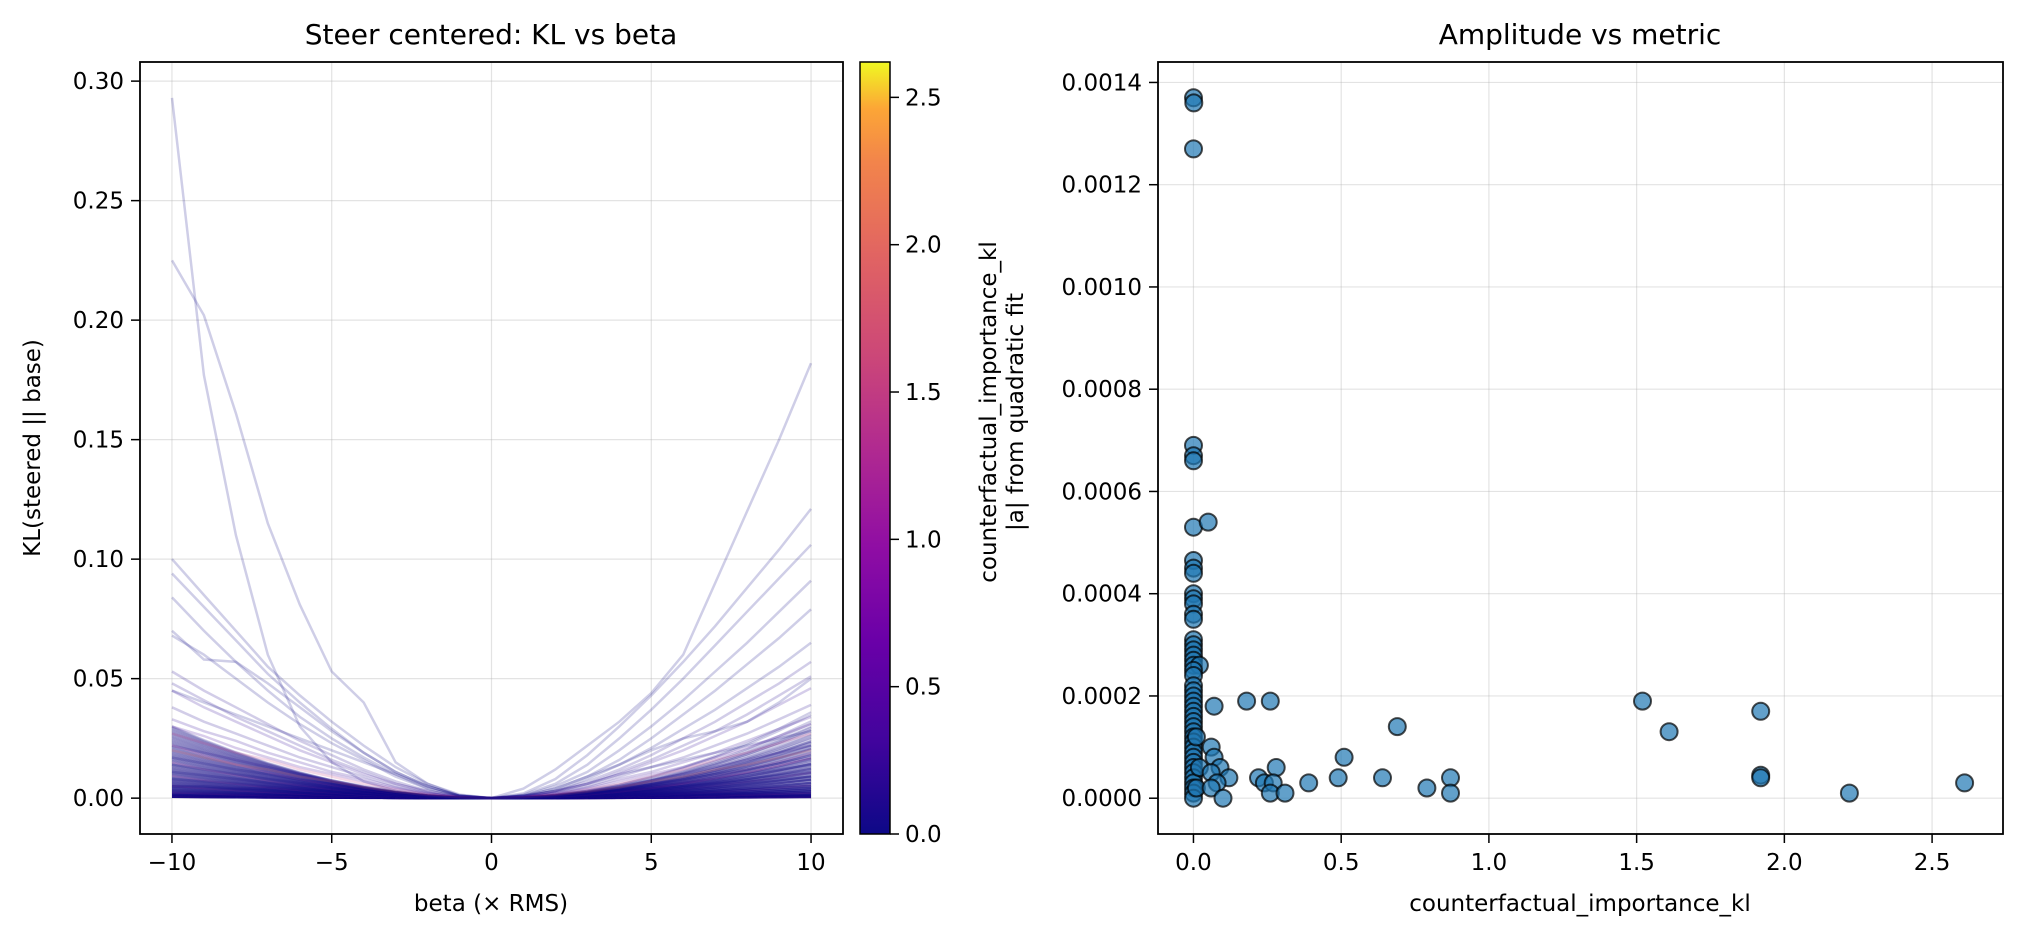 The height and width of the screenshot is (940, 2021). I want to click on left-y-ticks: 0.00 0.05 0.10 0.15 0.20 0.25 0.30, so click(106, 440).